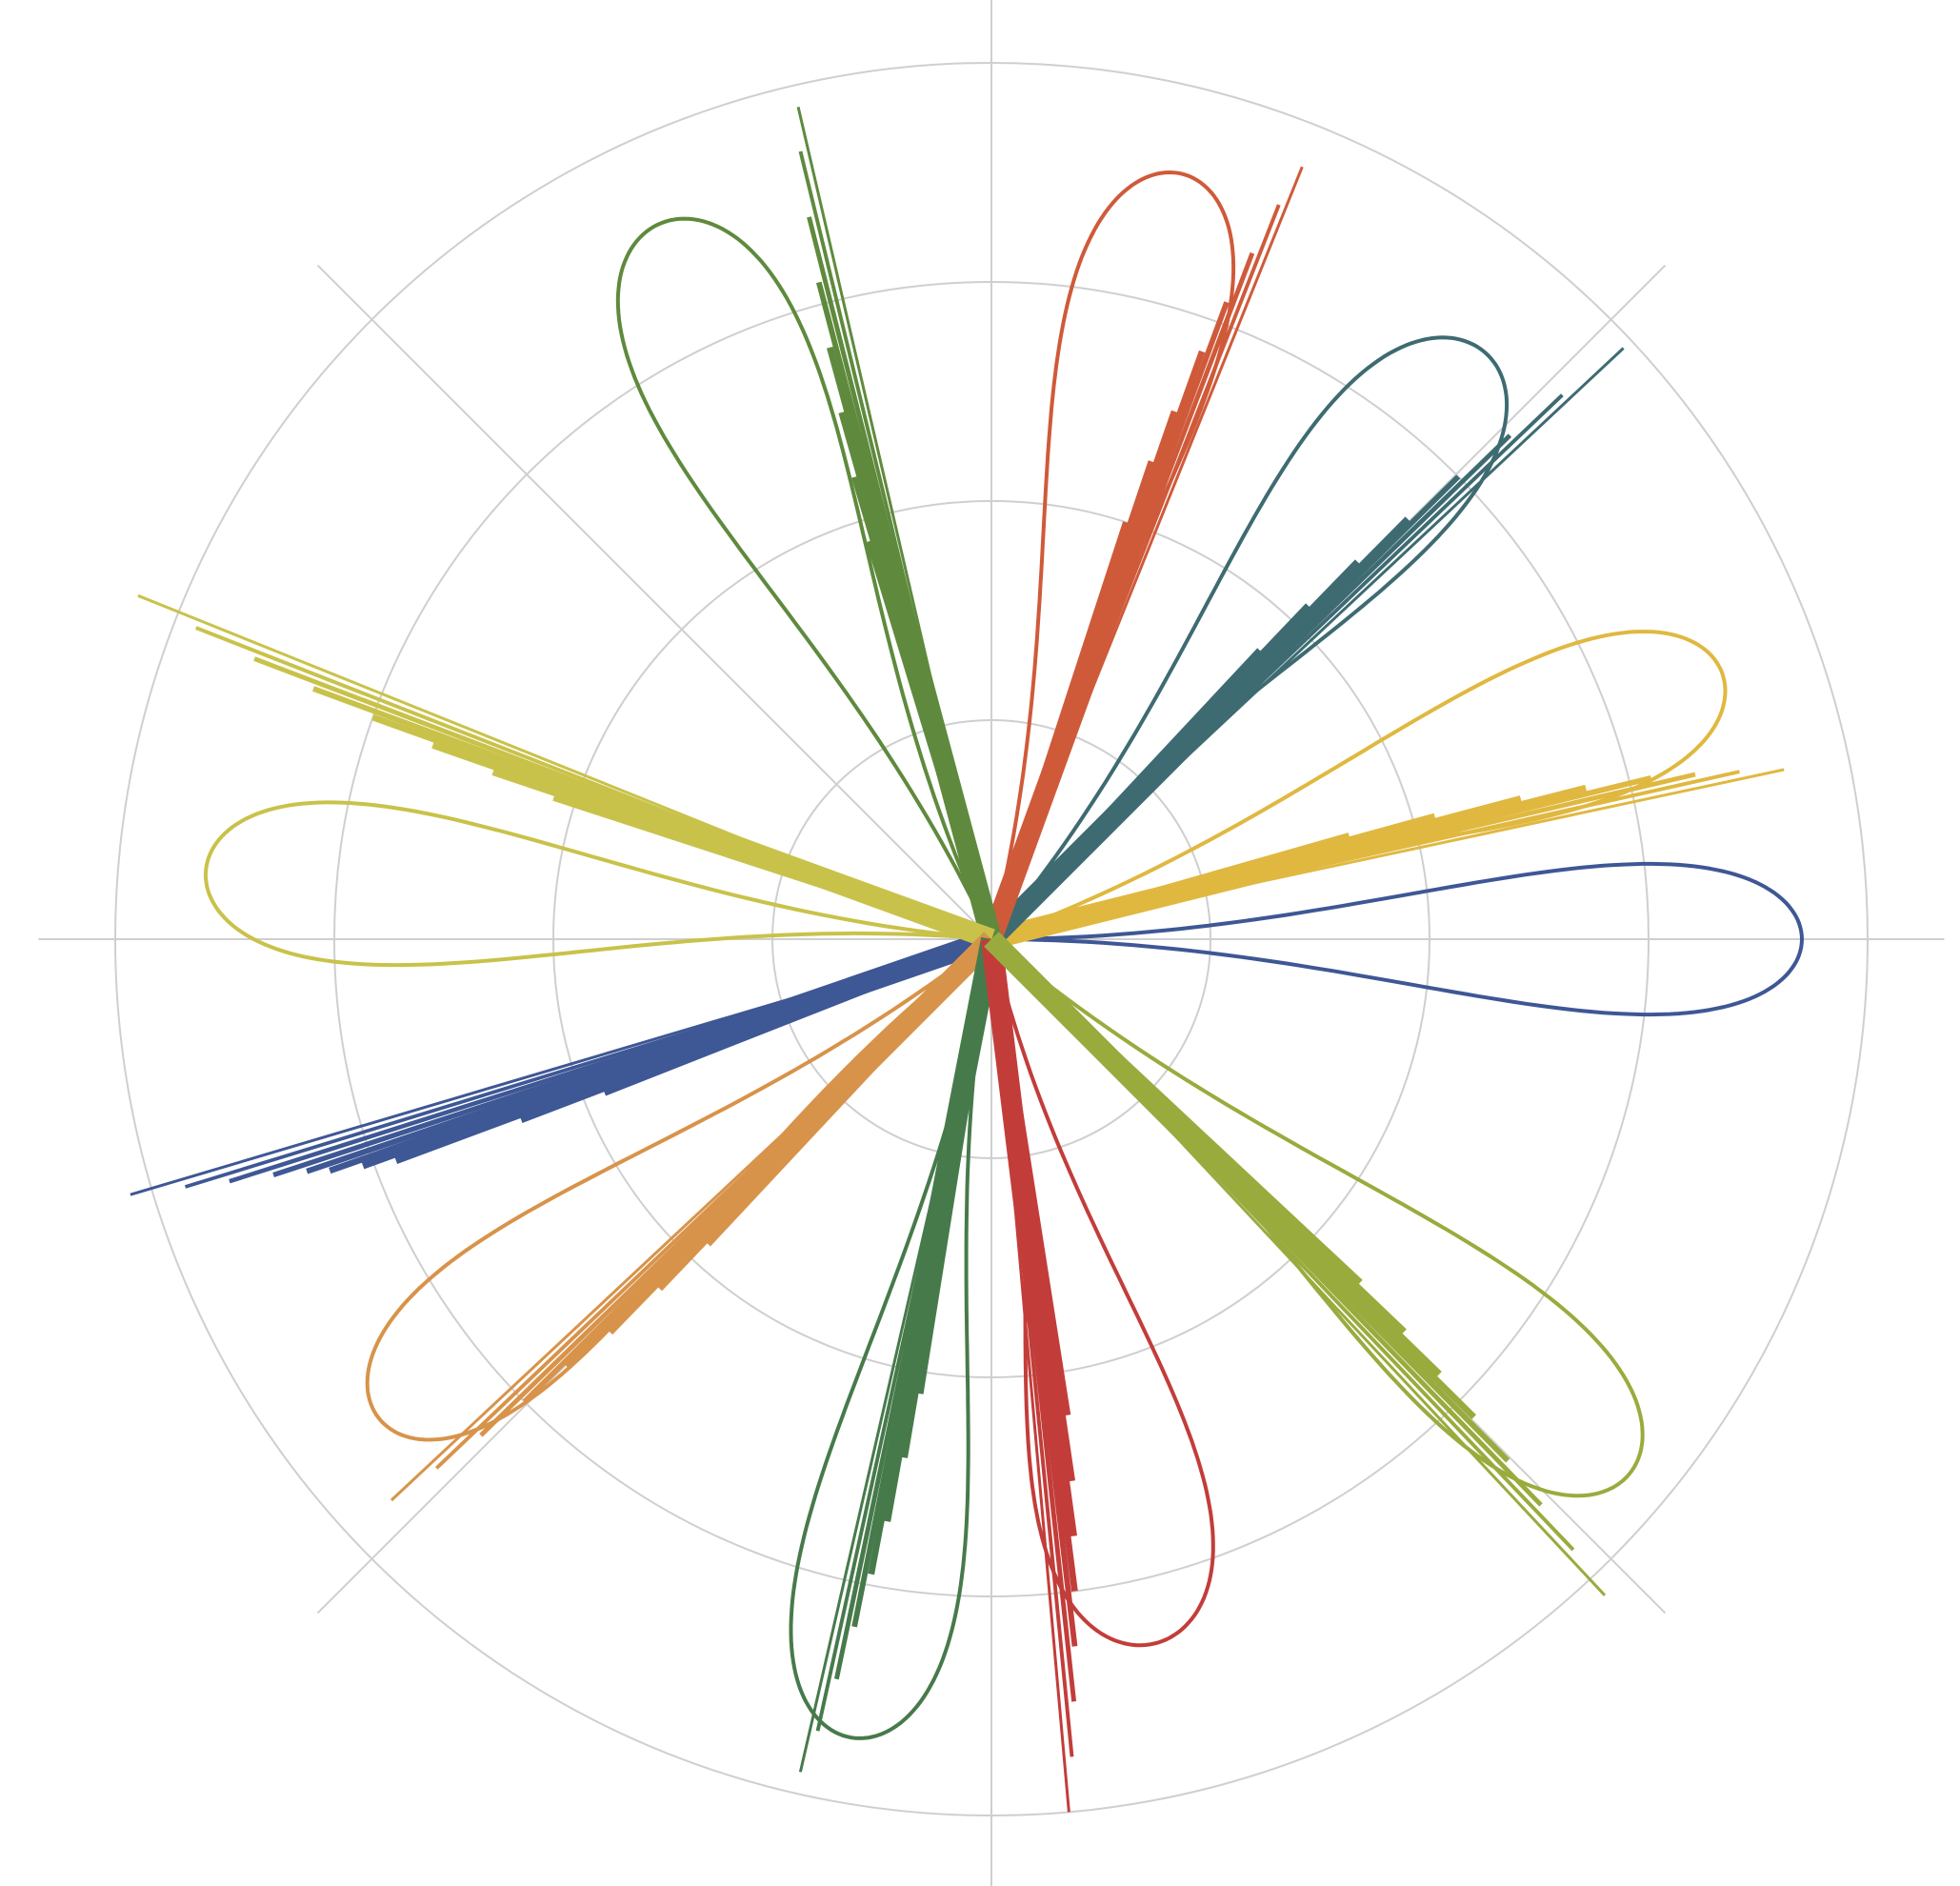 The width and height of the screenshot is (1960, 1886). Describe the element at coordinates (1044, 795) in the screenshot. I see `series-4-ray-core` at that location.